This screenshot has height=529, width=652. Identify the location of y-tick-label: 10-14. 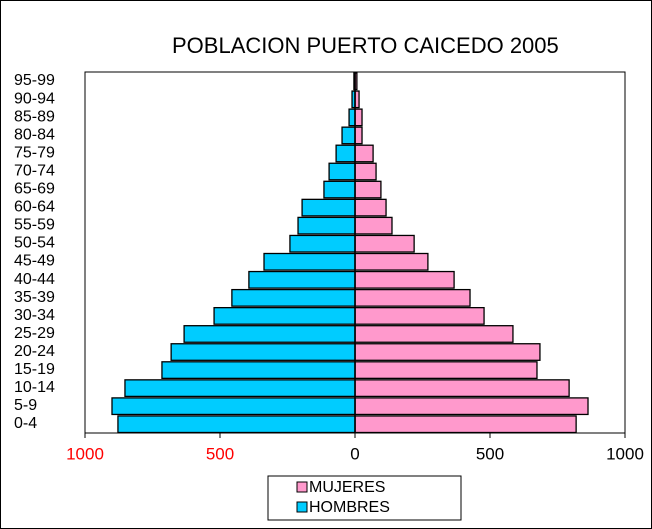
(34, 387).